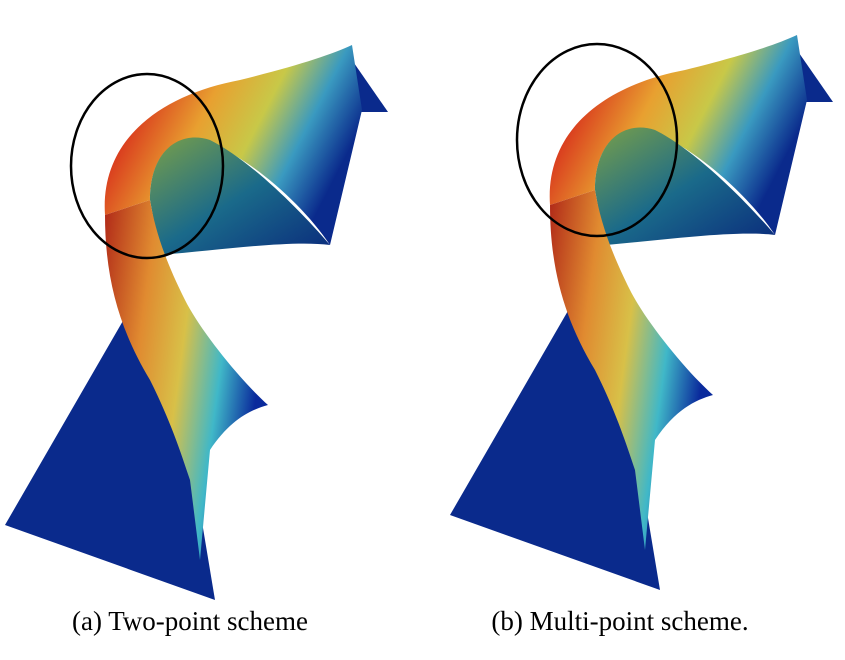 The height and width of the screenshot is (660, 845). I want to click on caption: (a) Two-point scheme, so click(190, 621).